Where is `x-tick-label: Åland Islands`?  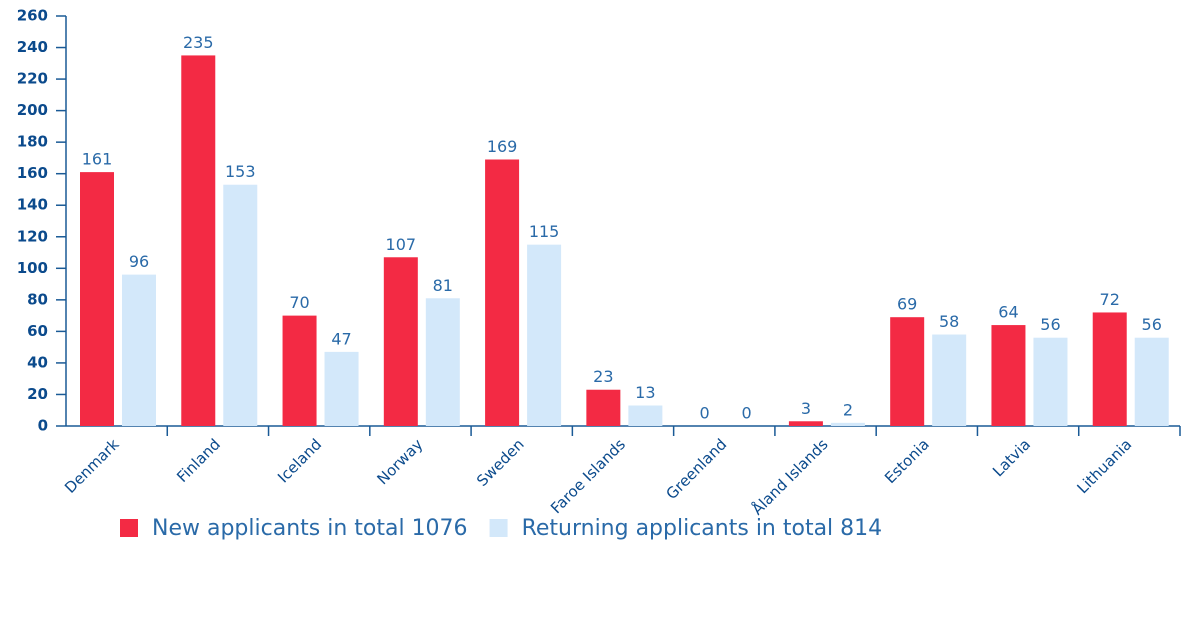 x-tick-label: Åland Islands is located at coordinates (790, 476).